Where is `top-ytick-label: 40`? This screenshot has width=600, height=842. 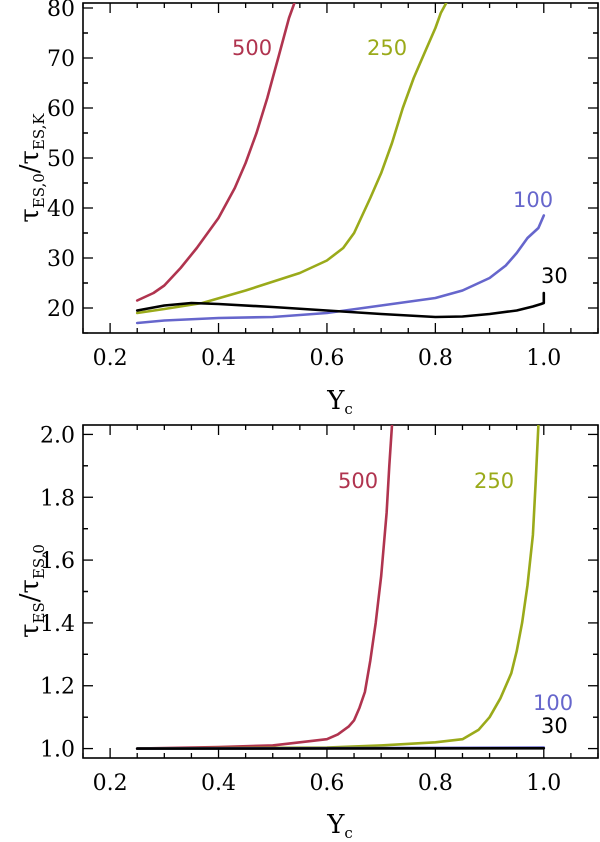
top-ytick-label: 40 is located at coordinates (61, 209).